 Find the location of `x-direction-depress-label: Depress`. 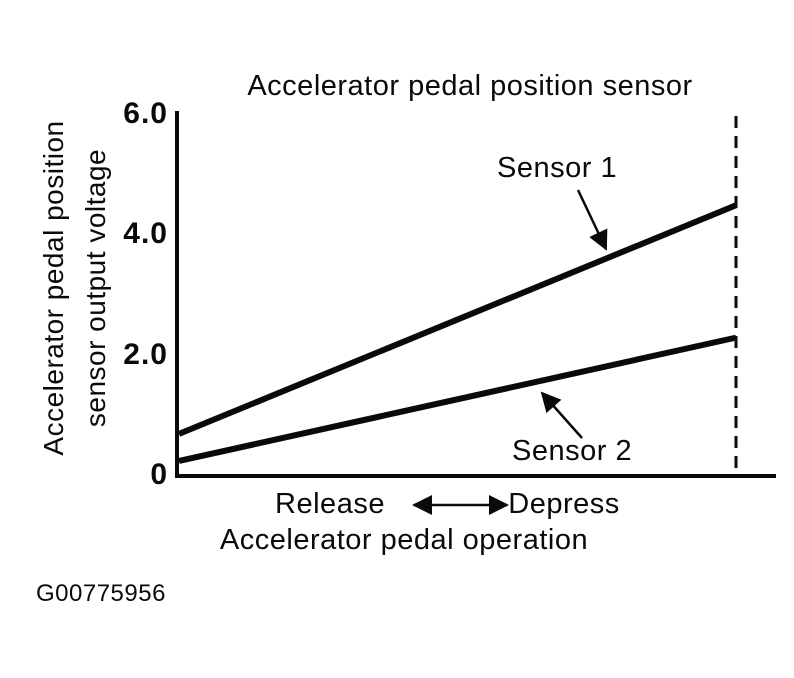

x-direction-depress-label: Depress is located at coordinates (564, 504).